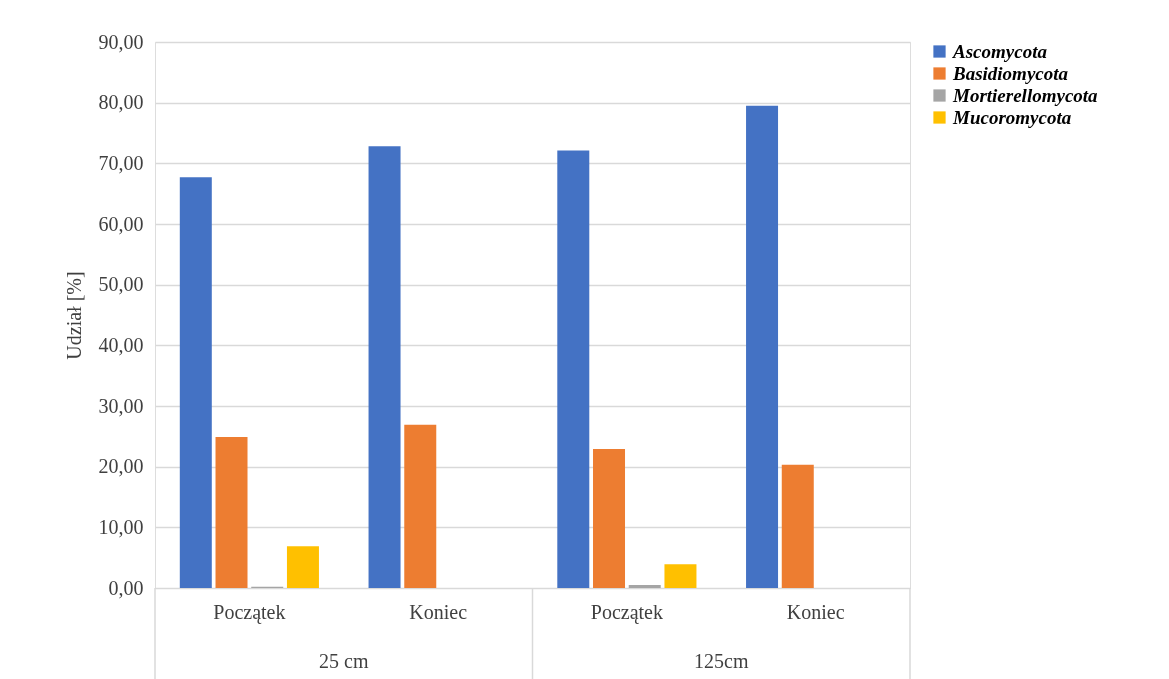 The image size is (1169, 679). I want to click on legend-label: Basidiomycota, so click(1010, 73).